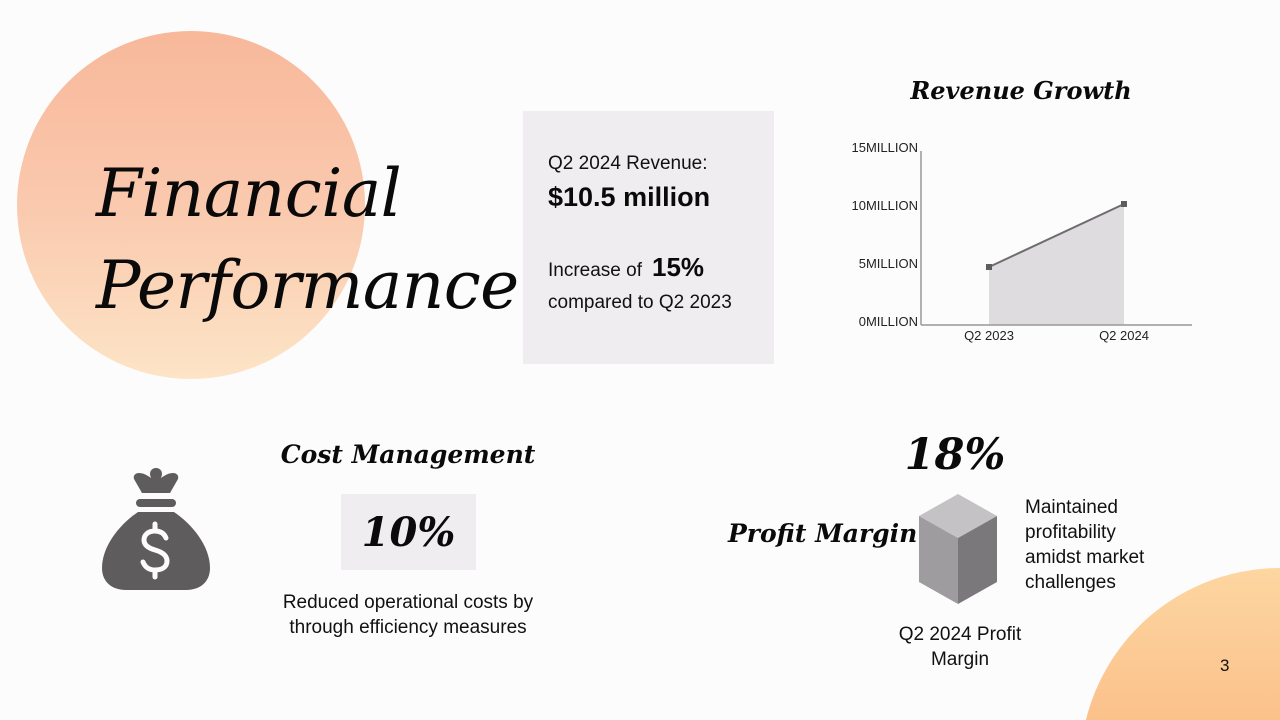 The width and height of the screenshot is (1280, 720). What do you see at coordinates (1070, 532) in the screenshot?
I see `pm-desc-line-2: profitability` at bounding box center [1070, 532].